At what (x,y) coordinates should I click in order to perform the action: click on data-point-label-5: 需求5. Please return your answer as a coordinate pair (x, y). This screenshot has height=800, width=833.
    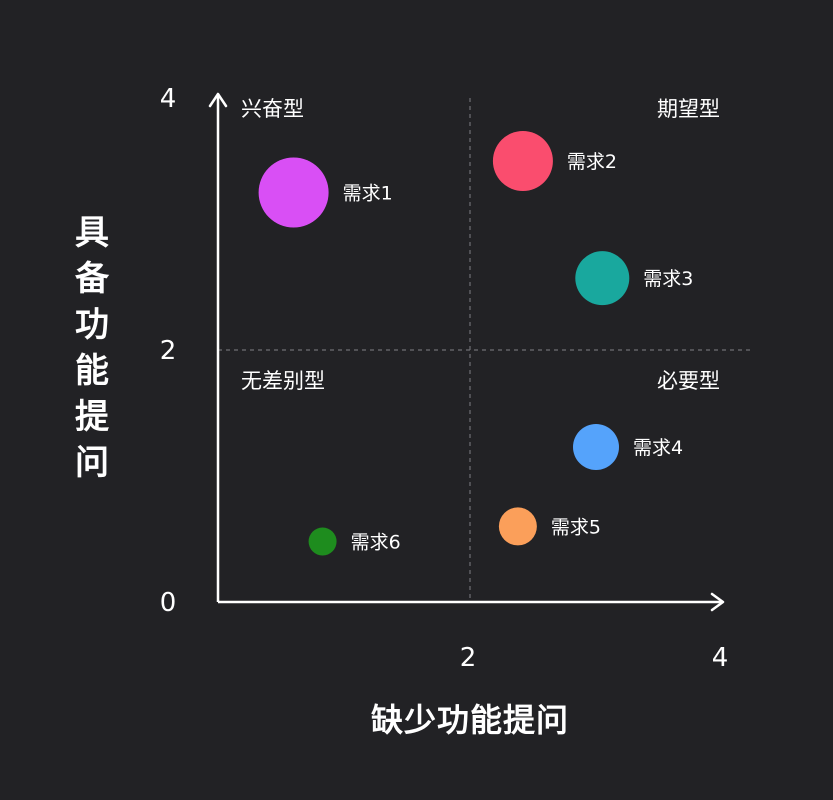
    Looking at the image, I should click on (576, 527).